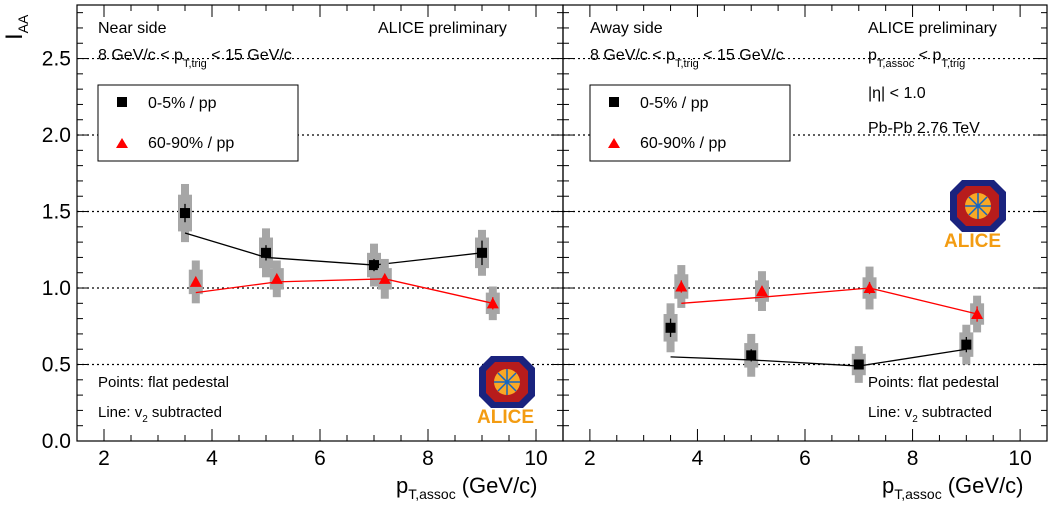 This screenshot has height=508, width=1050. What do you see at coordinates (132, 28) in the screenshot?
I see `side-label: Near side` at bounding box center [132, 28].